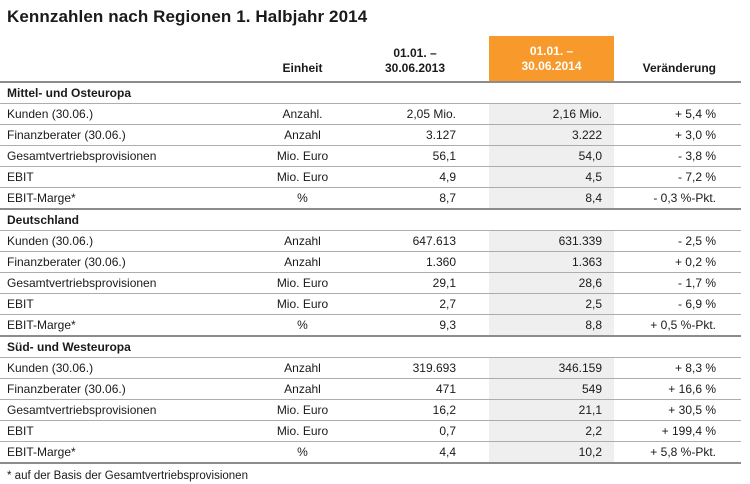 The image size is (750, 484). What do you see at coordinates (551, 50) in the screenshot?
I see `header-2014-line1: 01.01. –` at bounding box center [551, 50].